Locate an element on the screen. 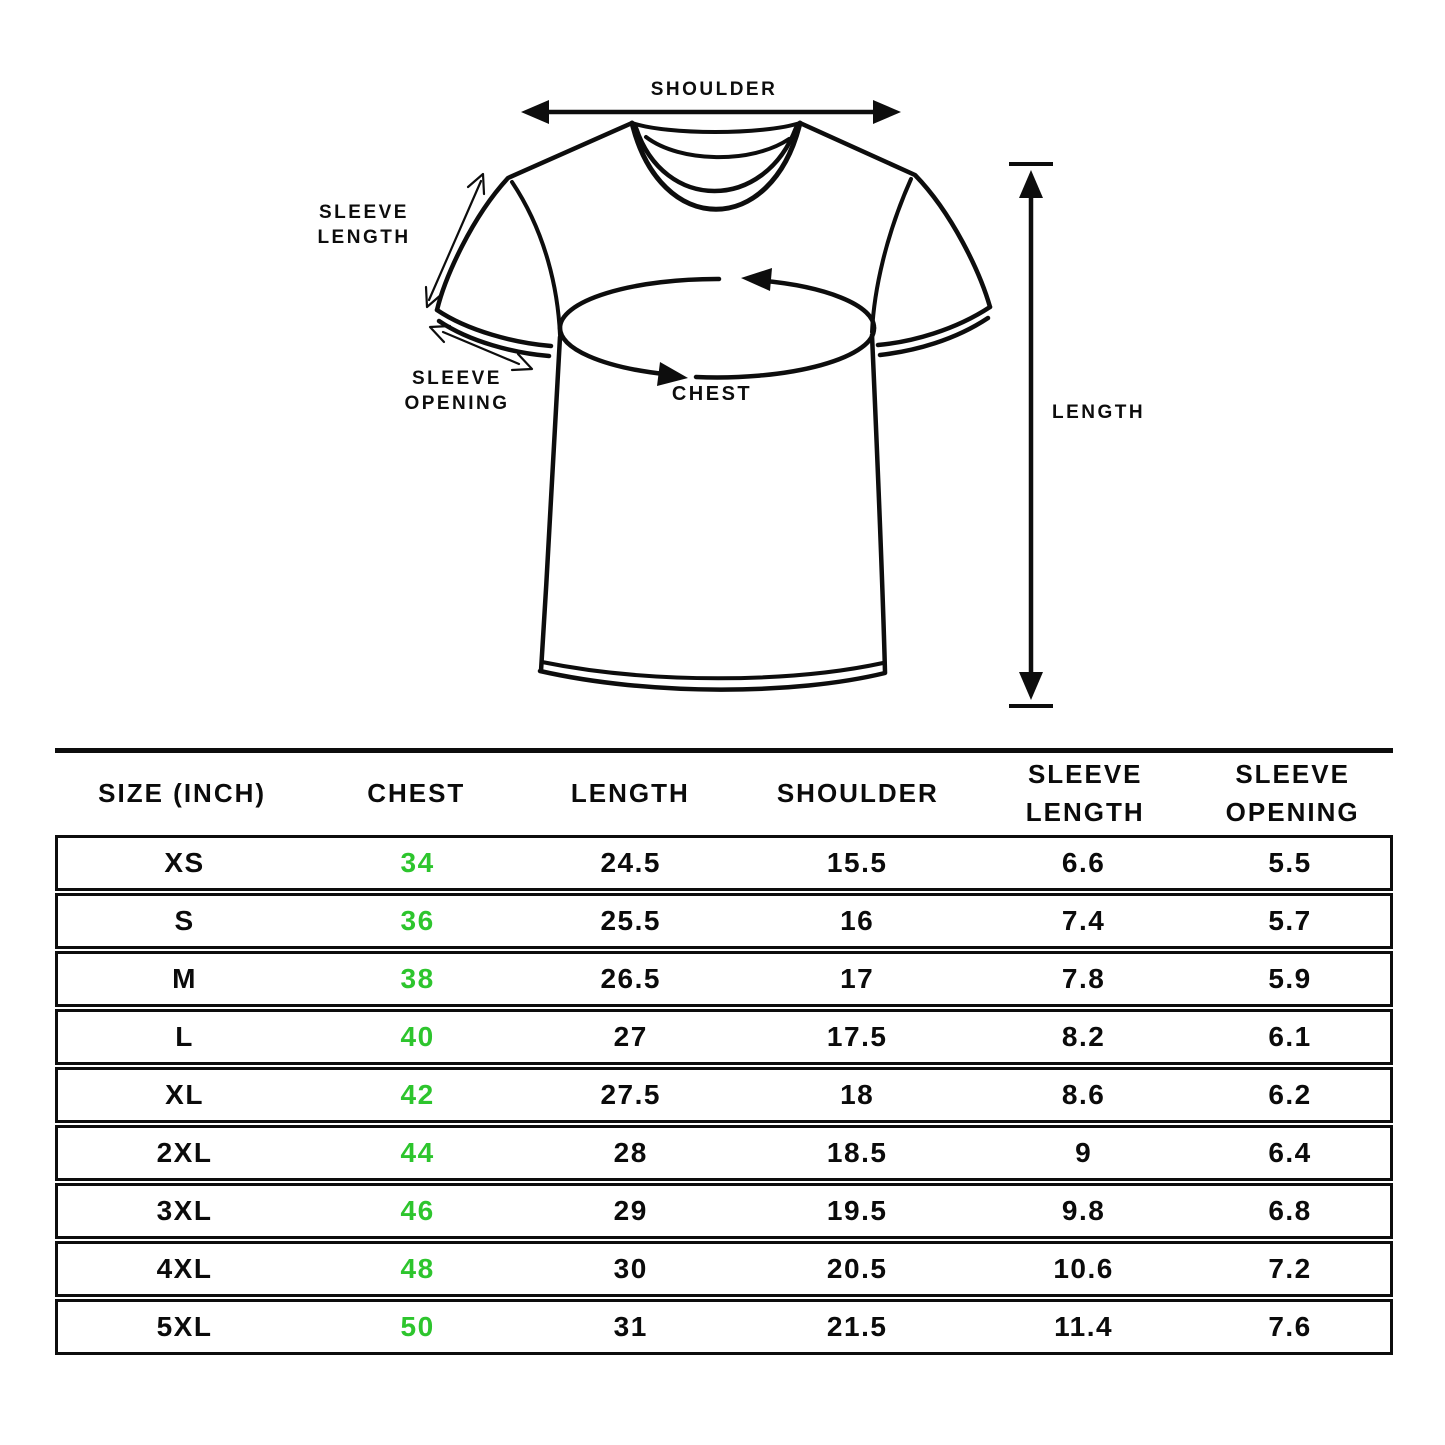  size-value: XL is located at coordinates (184, 1094).